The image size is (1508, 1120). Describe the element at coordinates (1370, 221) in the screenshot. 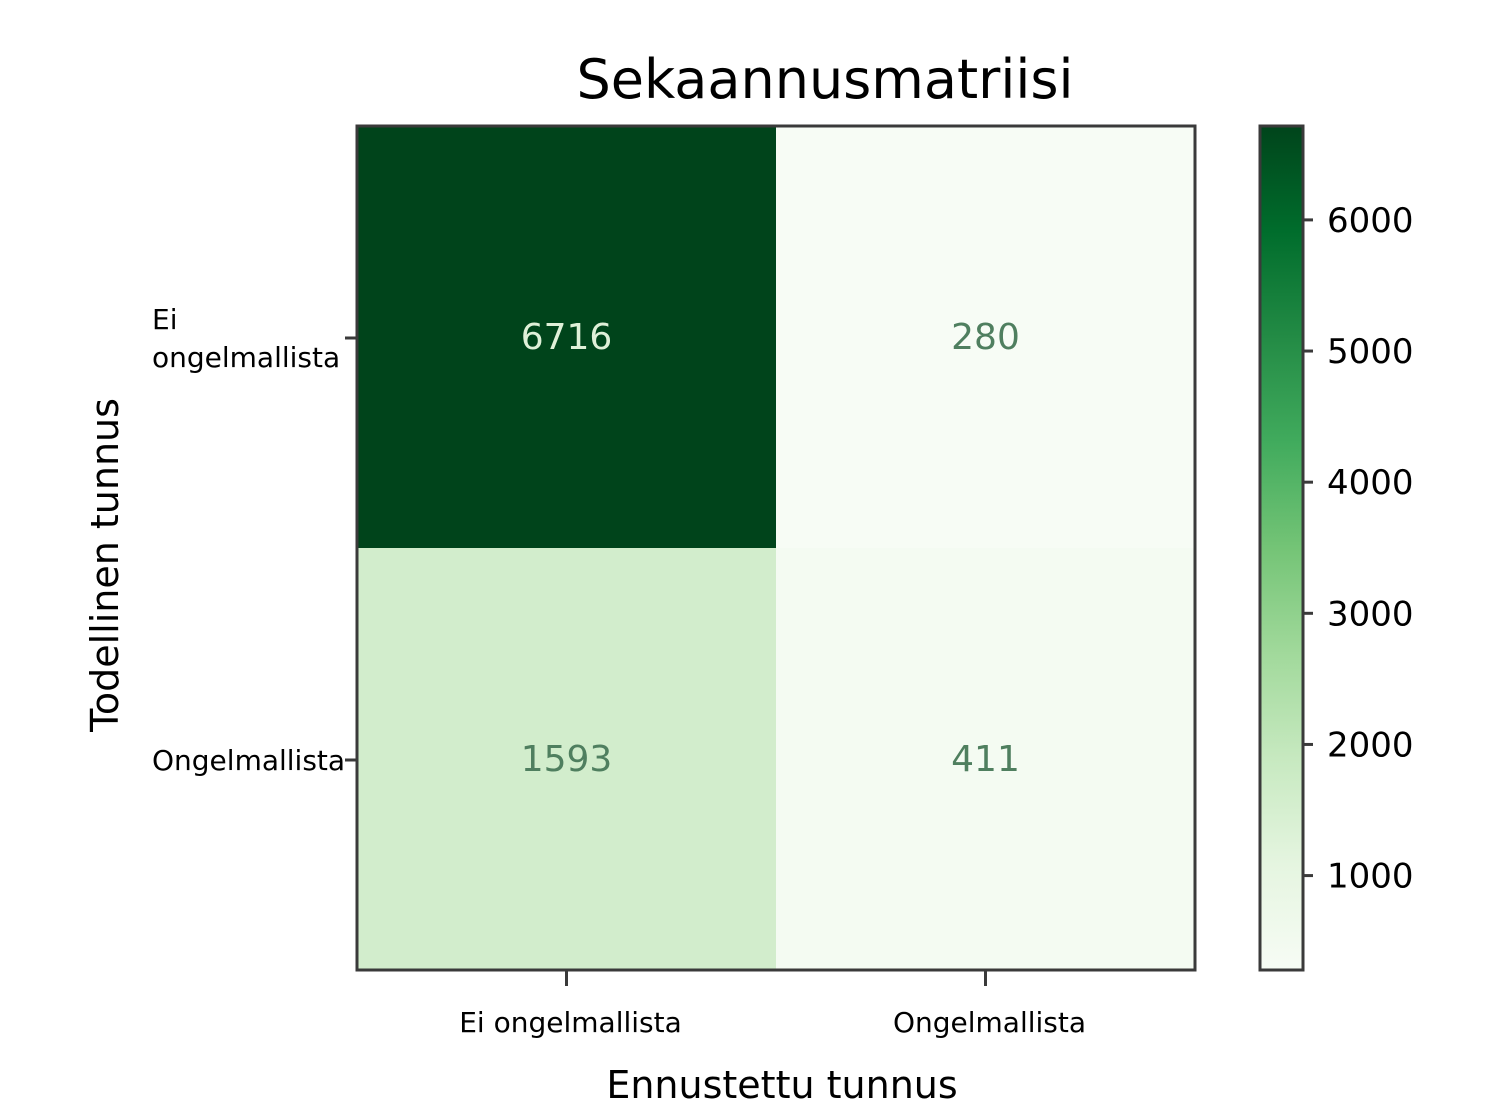

I see `colorbar-tick-label: 6000` at that location.